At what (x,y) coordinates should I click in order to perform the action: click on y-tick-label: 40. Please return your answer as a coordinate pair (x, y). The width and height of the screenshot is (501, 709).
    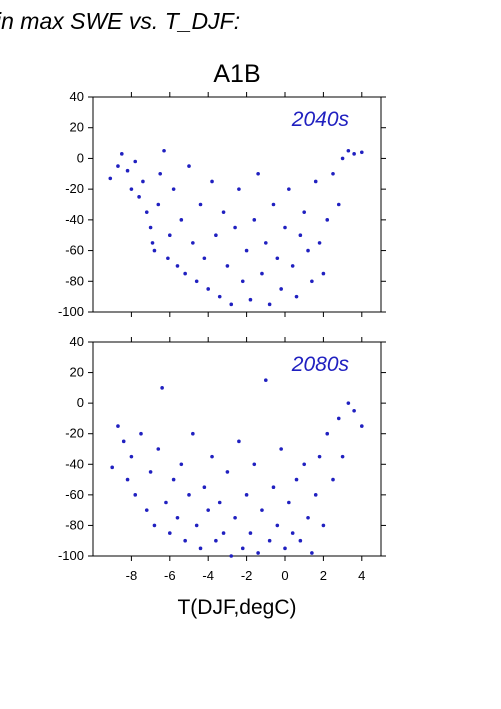
    Looking at the image, I should click on (77, 341).